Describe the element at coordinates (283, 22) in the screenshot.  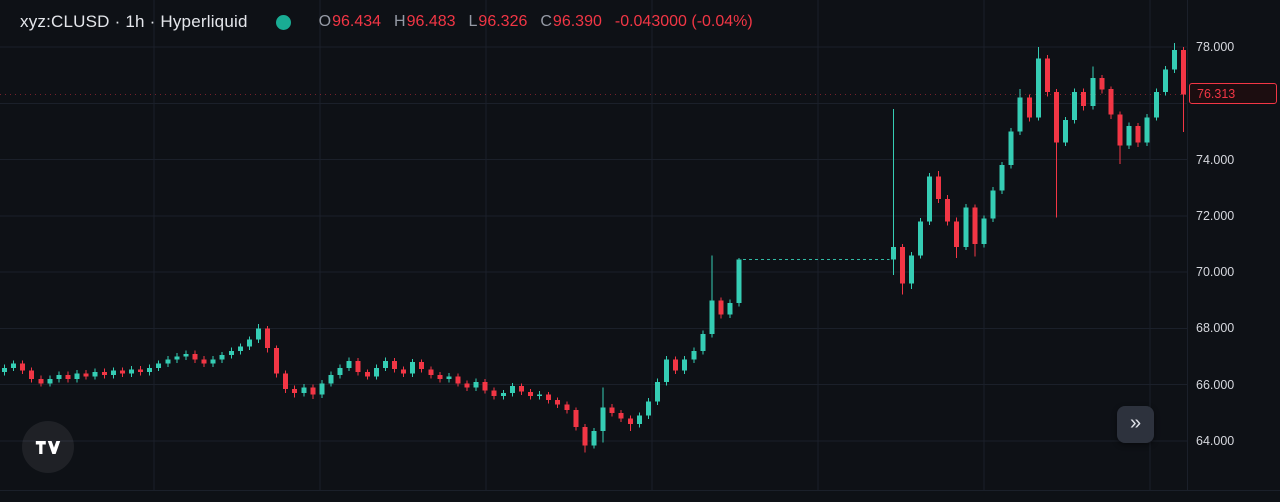
I see `market-status-dot-icon` at that location.